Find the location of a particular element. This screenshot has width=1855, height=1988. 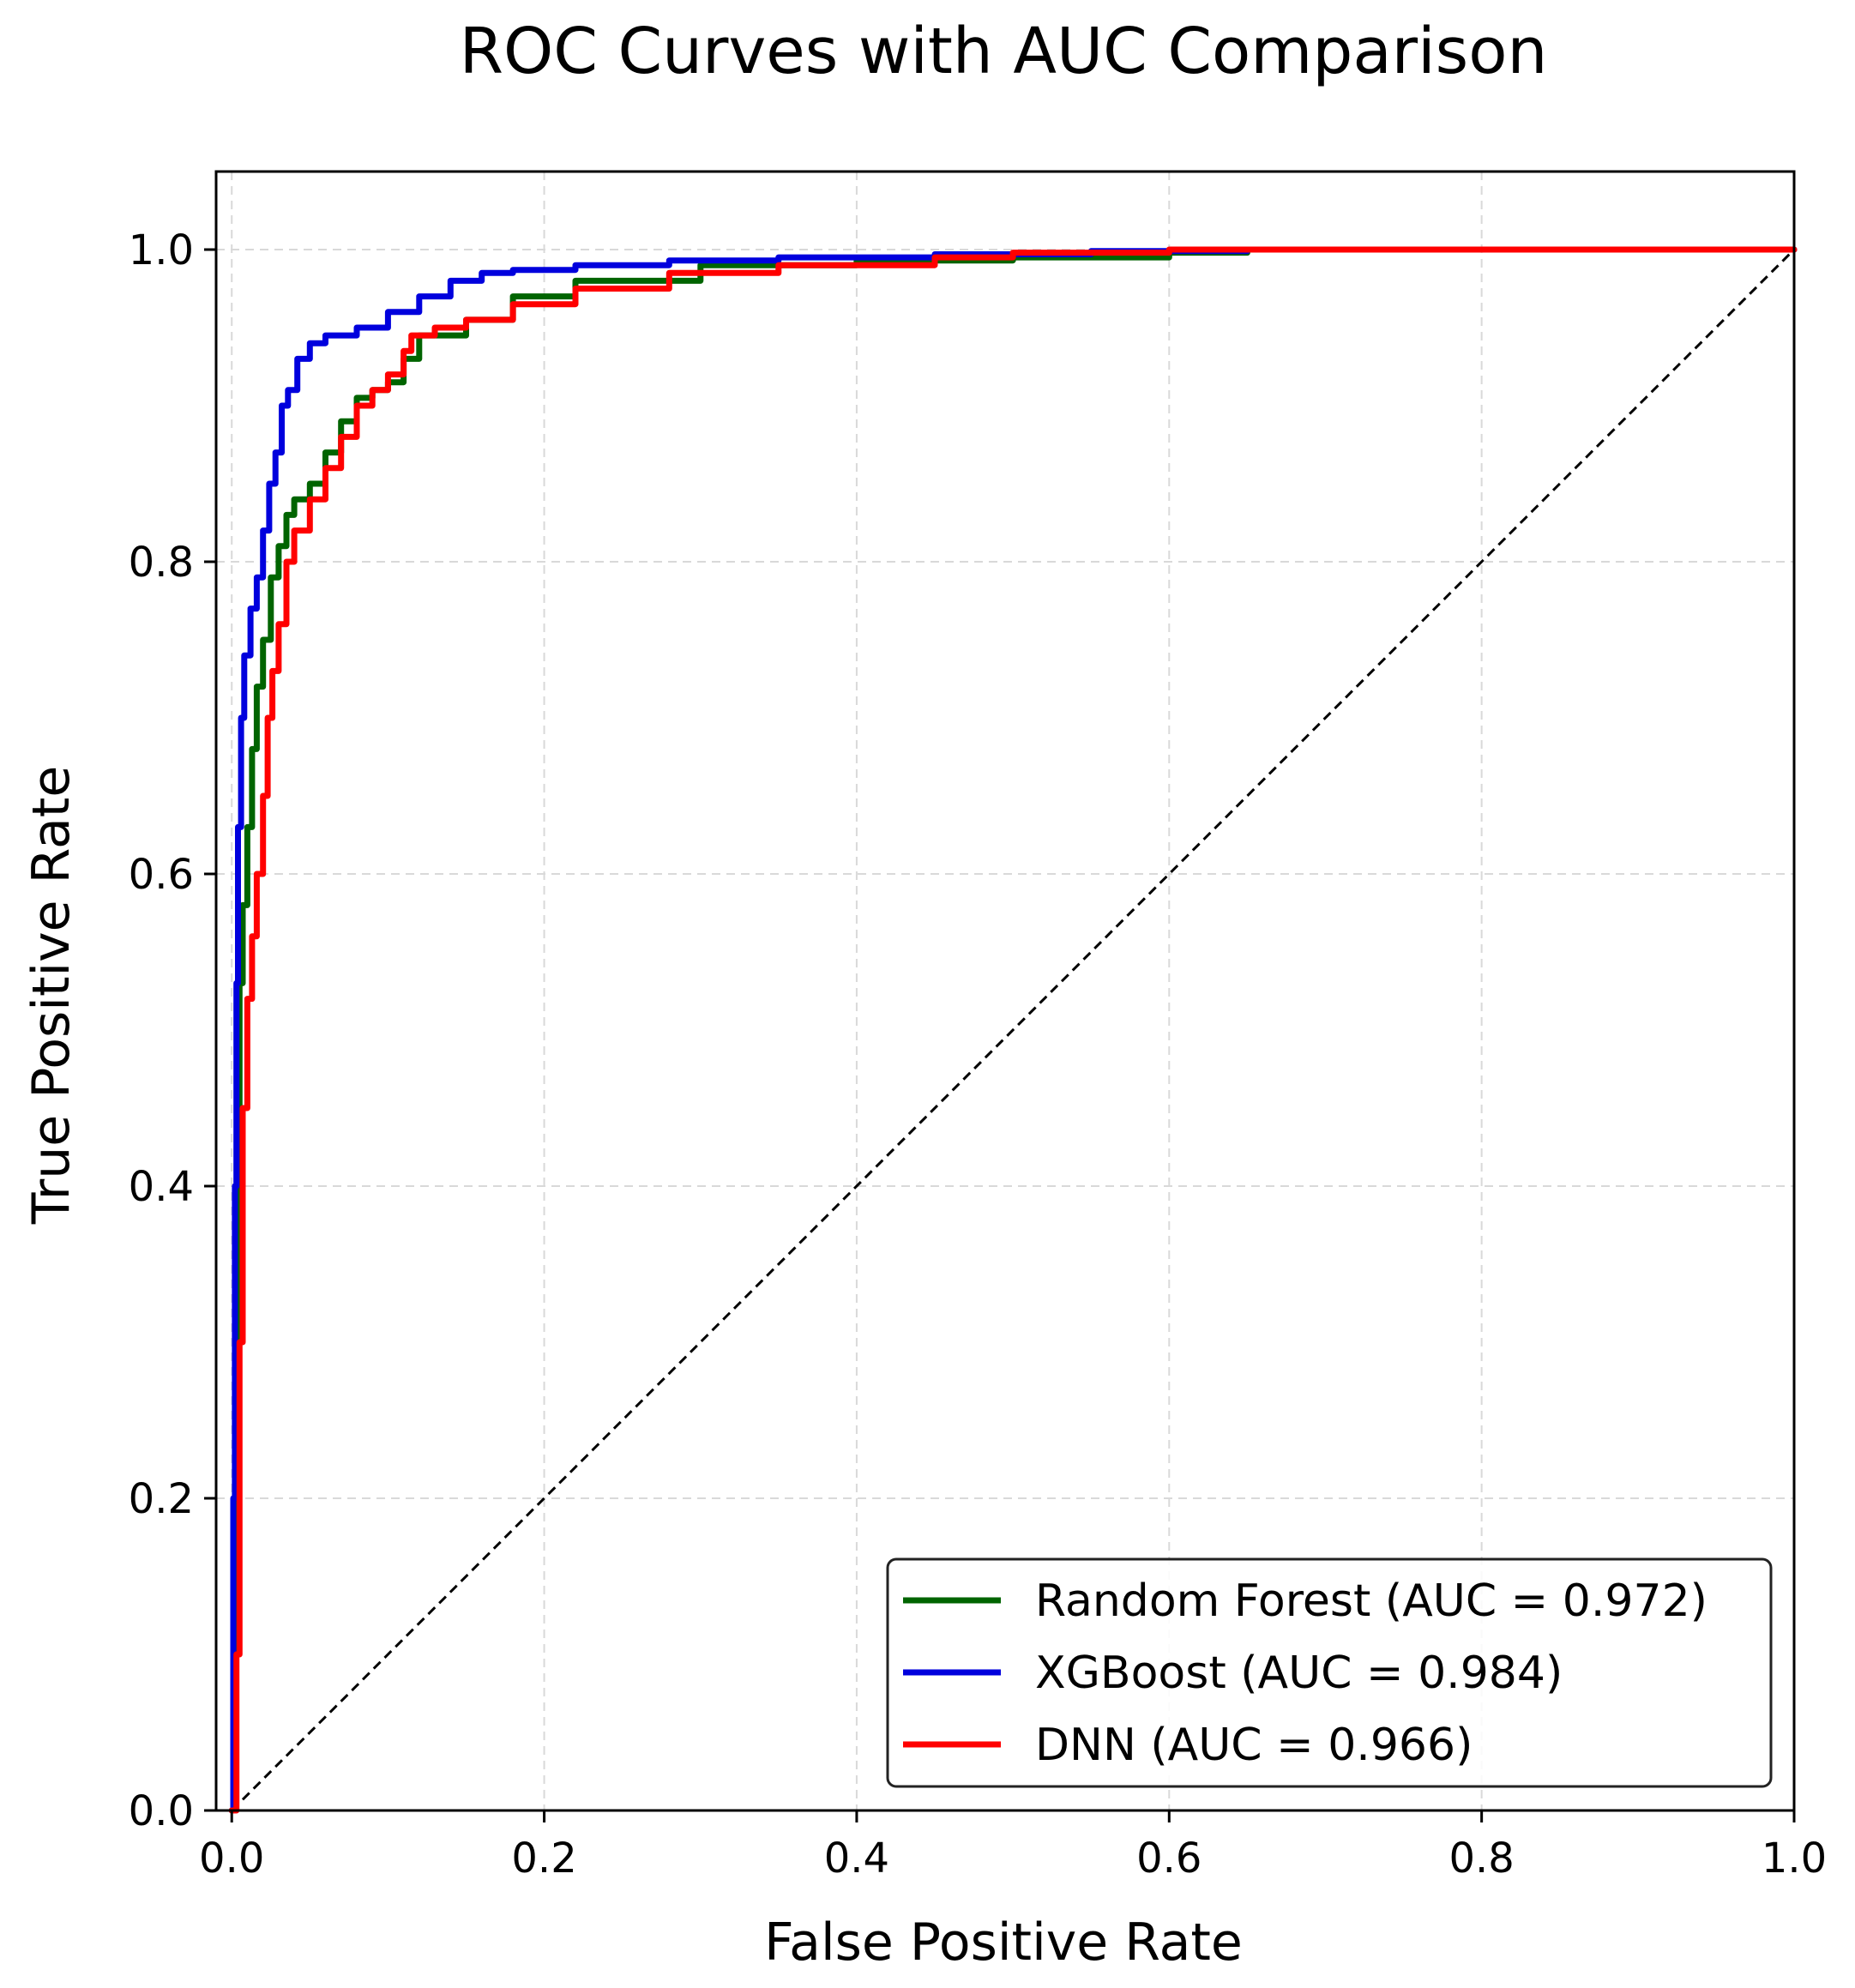

x-axis-label: False Positive Rate is located at coordinates (1003, 1943).